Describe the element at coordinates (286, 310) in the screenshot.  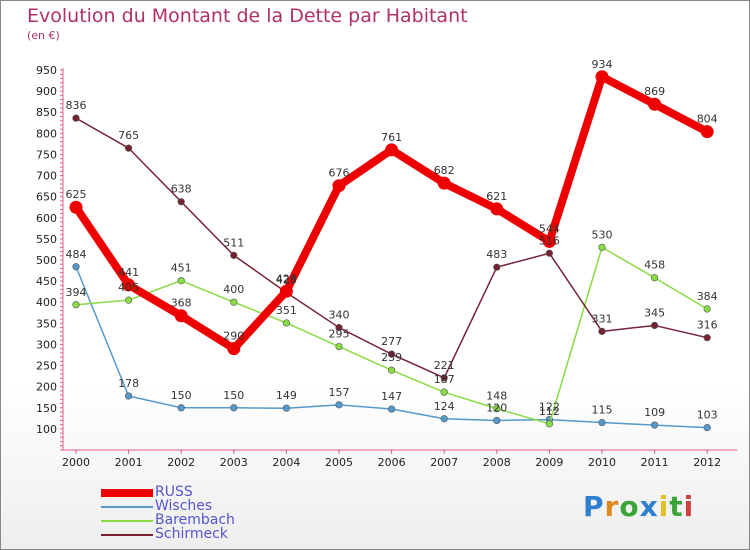
I see `data-label-barembach: 351` at that location.